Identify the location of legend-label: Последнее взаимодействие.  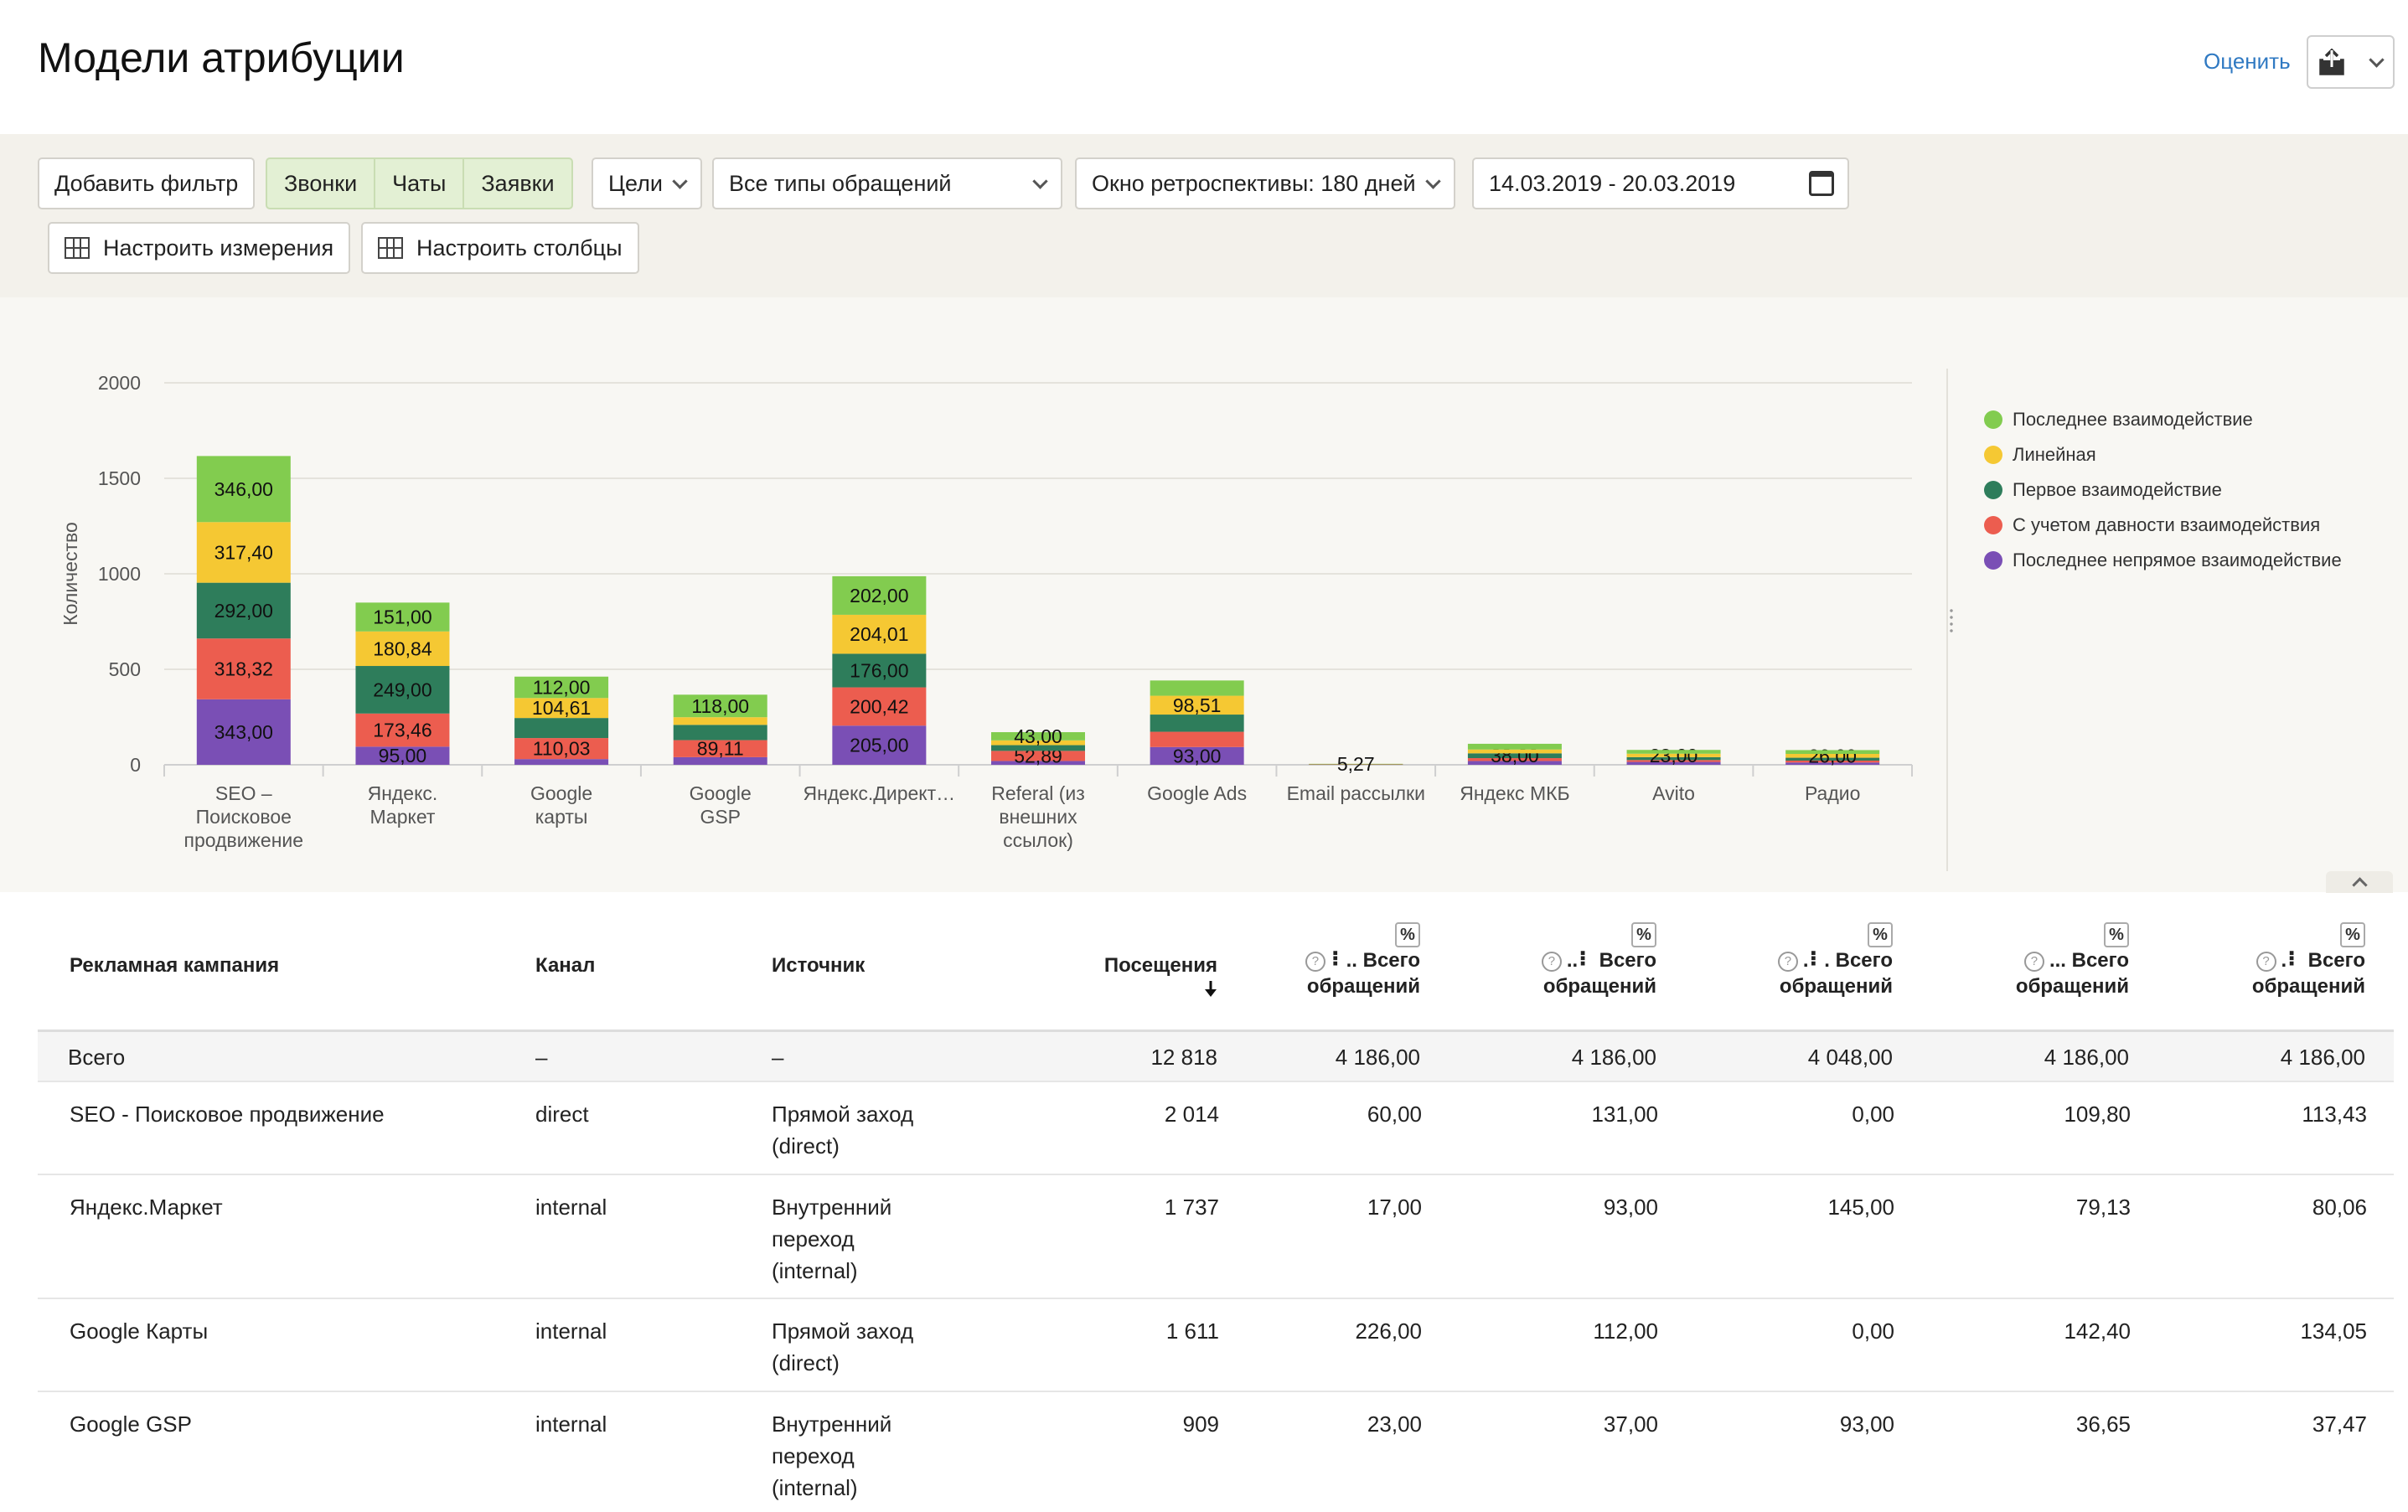
(2133, 419).